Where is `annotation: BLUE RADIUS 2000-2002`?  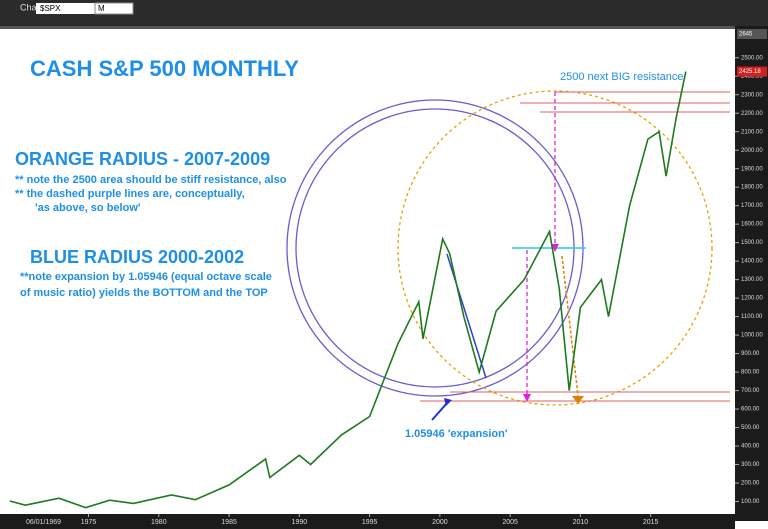
annotation: BLUE RADIUS 2000-2002 is located at coordinates (137, 257).